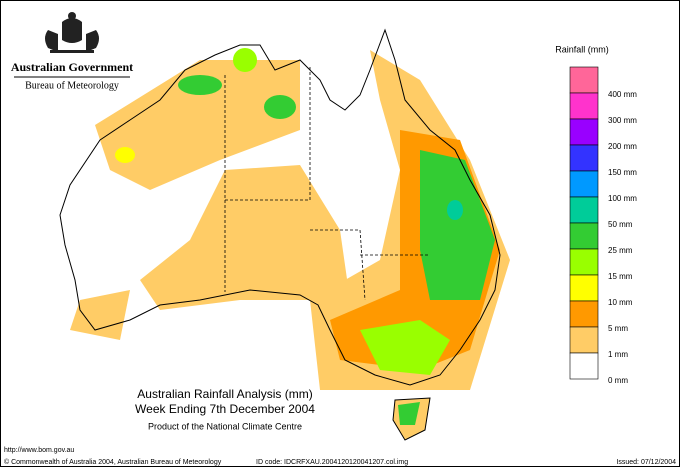 This screenshot has width=680, height=467. What do you see at coordinates (620, 250) in the screenshot?
I see `legend-label: 25 mm` at bounding box center [620, 250].